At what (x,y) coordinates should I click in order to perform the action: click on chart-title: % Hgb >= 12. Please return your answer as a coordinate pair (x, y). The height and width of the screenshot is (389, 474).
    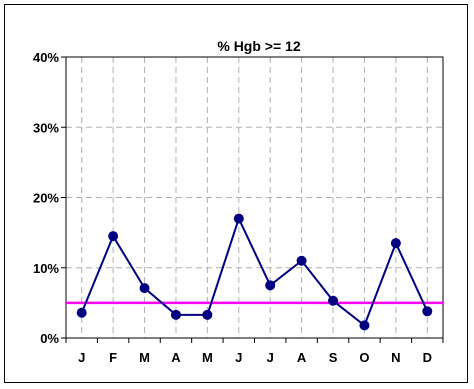
    Looking at the image, I should click on (258, 46).